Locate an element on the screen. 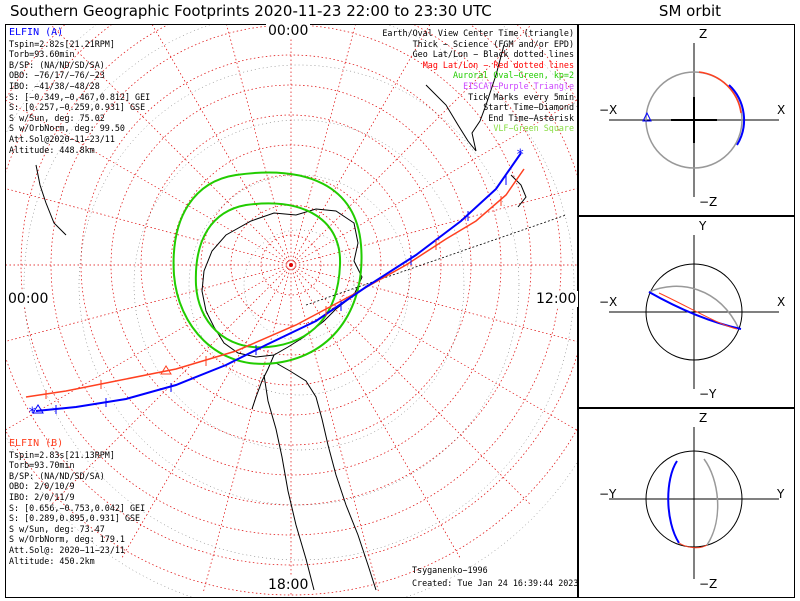 The height and width of the screenshot is (601, 800). elfin-a-line: Torb=93.60min is located at coordinates (42, 54).